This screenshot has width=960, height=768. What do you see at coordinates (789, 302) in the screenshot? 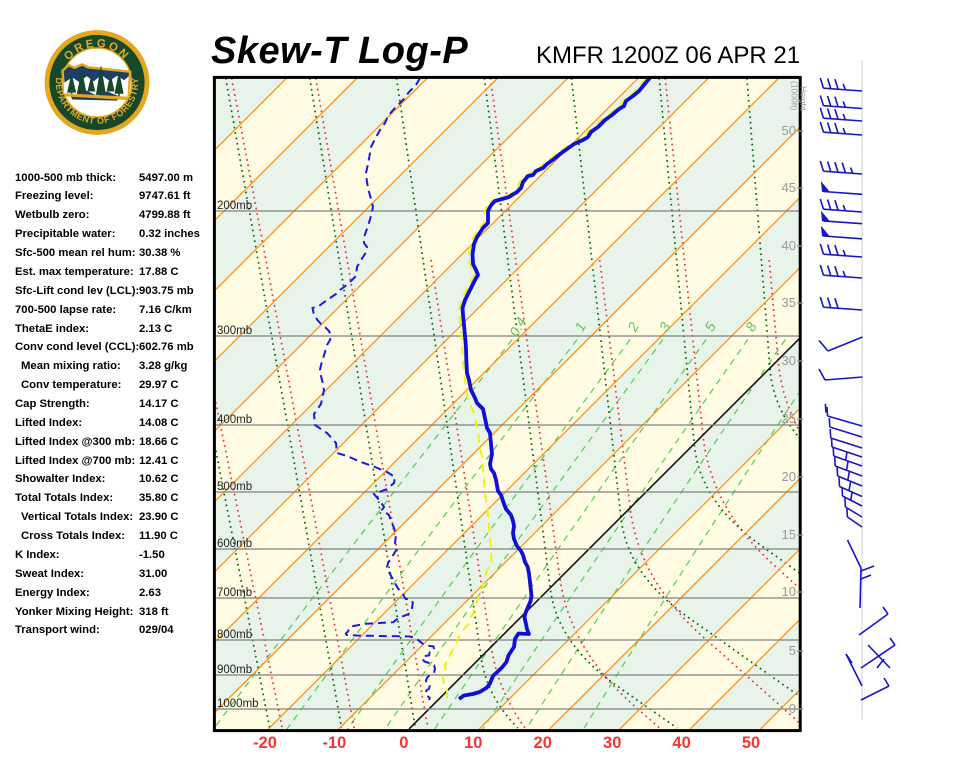
I see `svg-text: 35` at bounding box center [789, 302].